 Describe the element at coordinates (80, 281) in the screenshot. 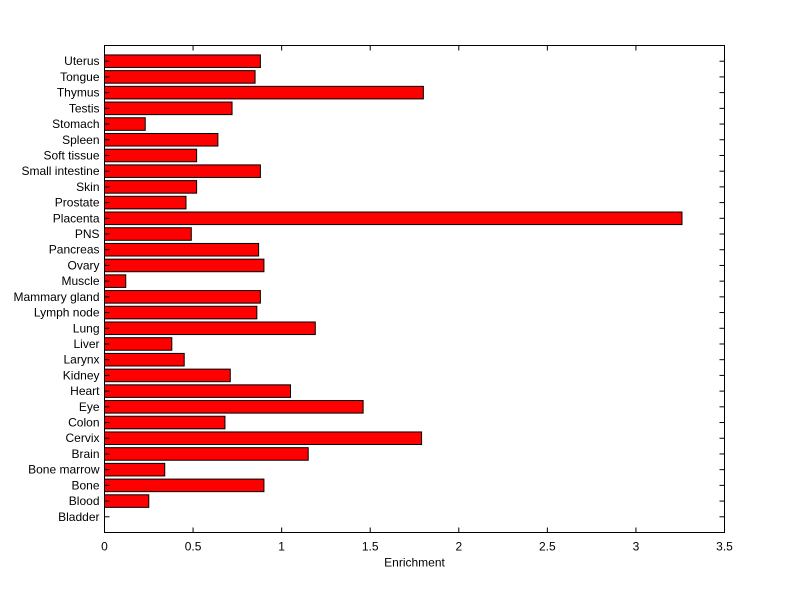

I see `y-tick-label: Muscle` at that location.